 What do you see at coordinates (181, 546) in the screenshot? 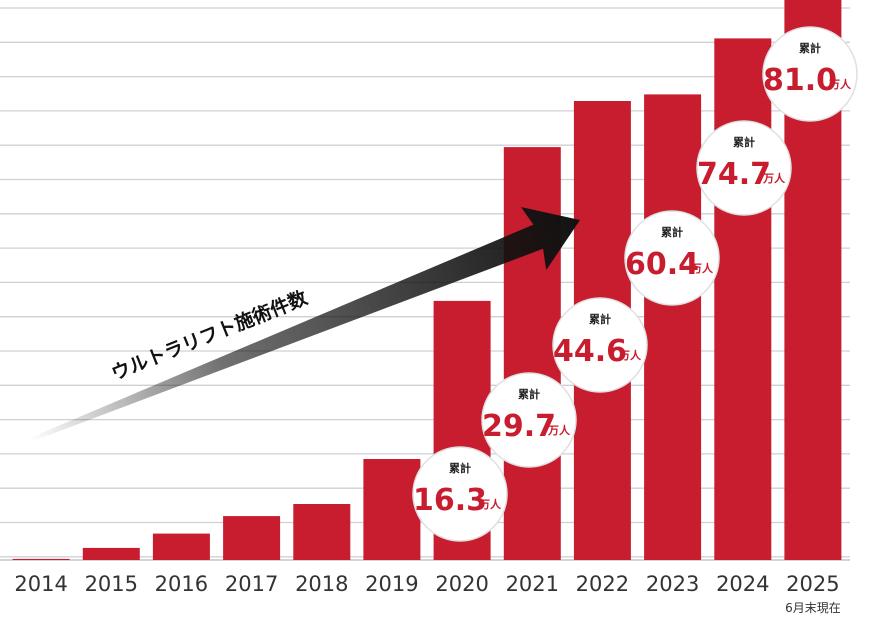
I see `bar-2016` at bounding box center [181, 546].